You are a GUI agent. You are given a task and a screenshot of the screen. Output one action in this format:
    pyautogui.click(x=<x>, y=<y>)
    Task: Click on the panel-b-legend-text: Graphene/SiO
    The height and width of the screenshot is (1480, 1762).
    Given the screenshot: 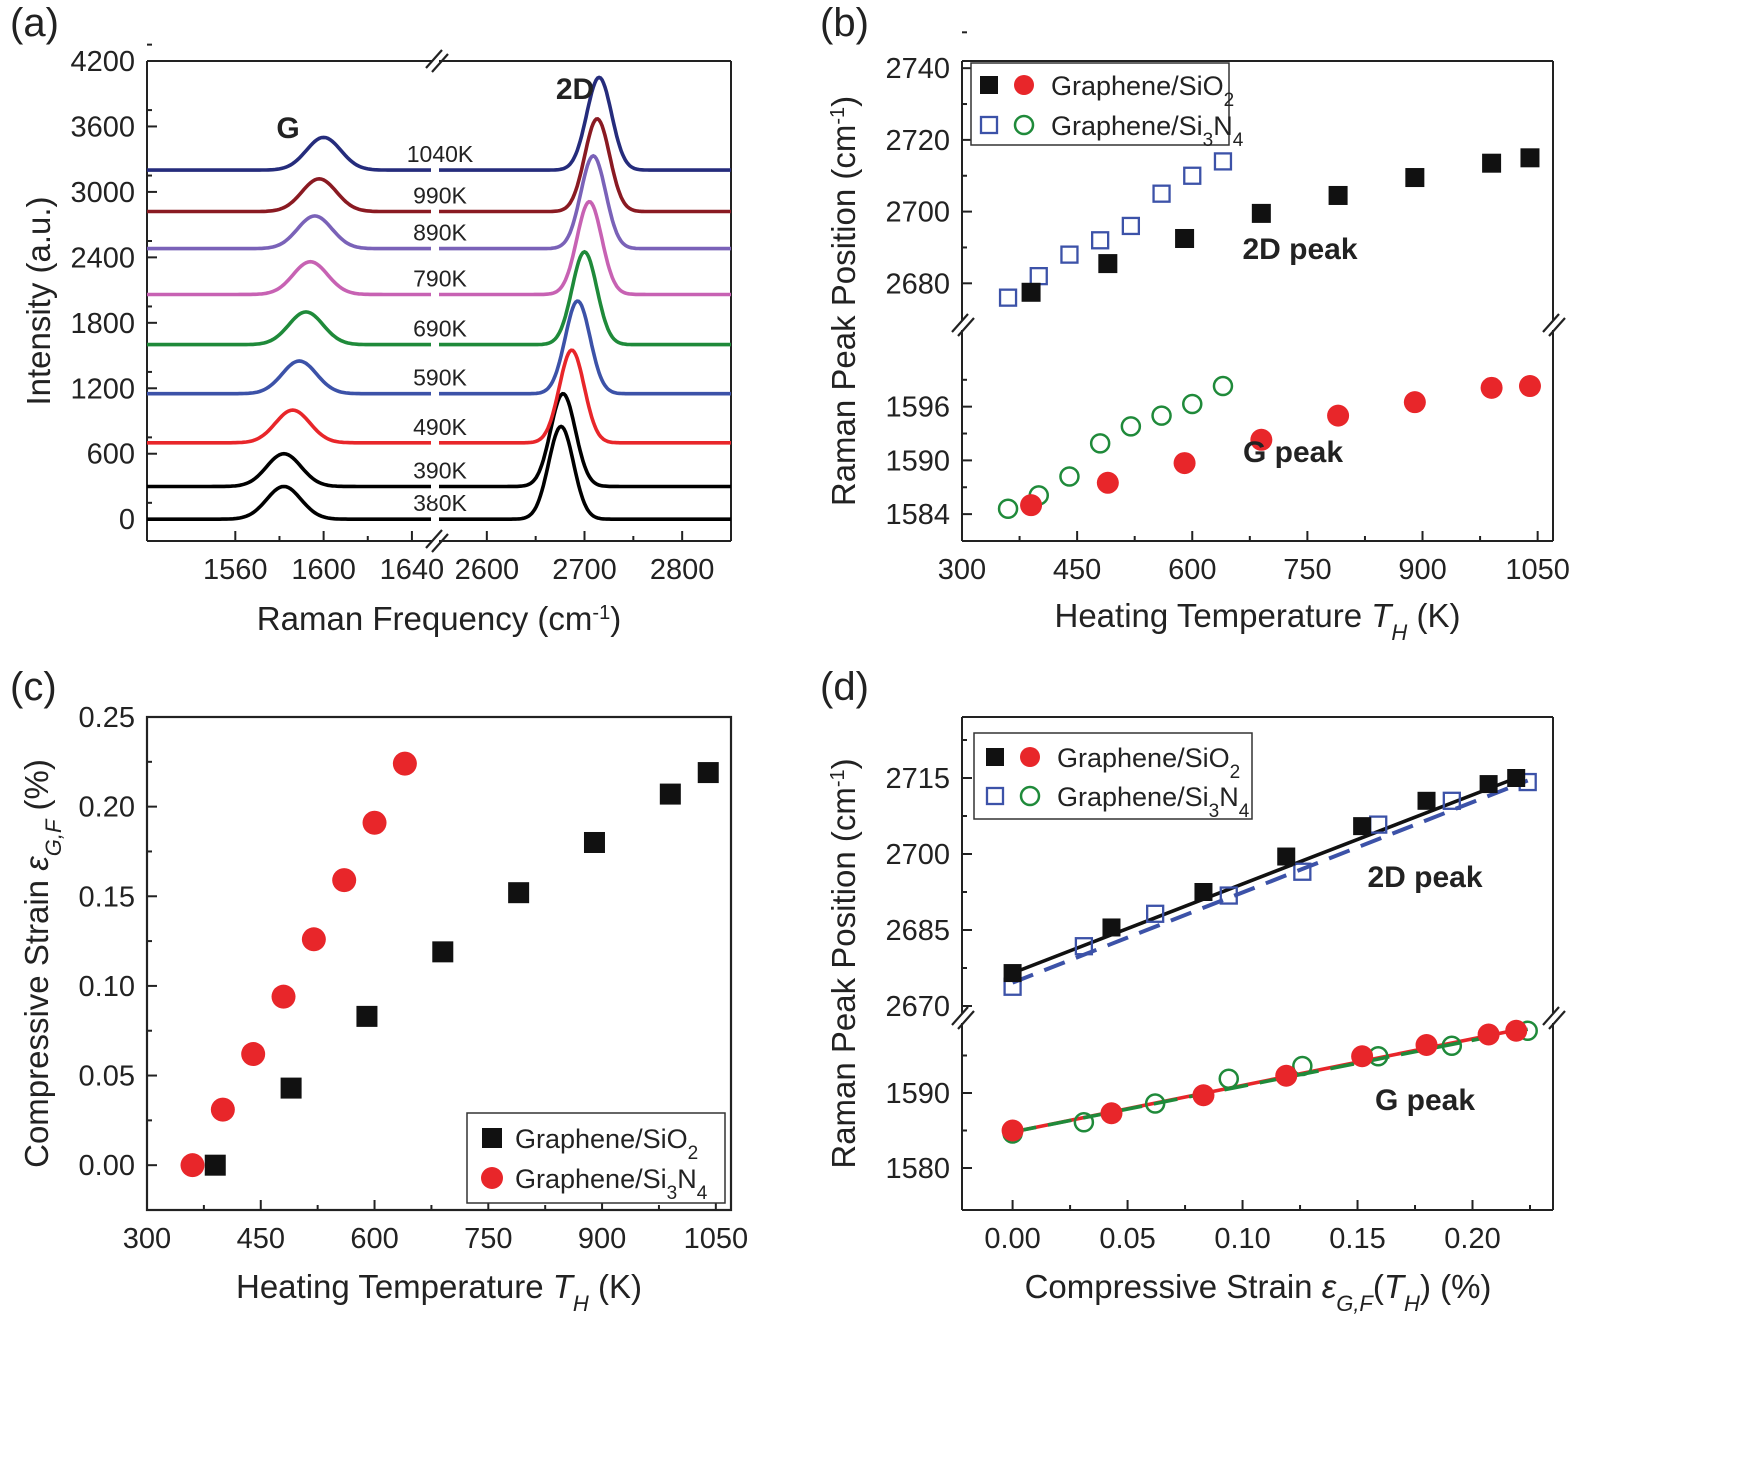 What is the action you would take?
    pyautogui.click(x=1137, y=86)
    